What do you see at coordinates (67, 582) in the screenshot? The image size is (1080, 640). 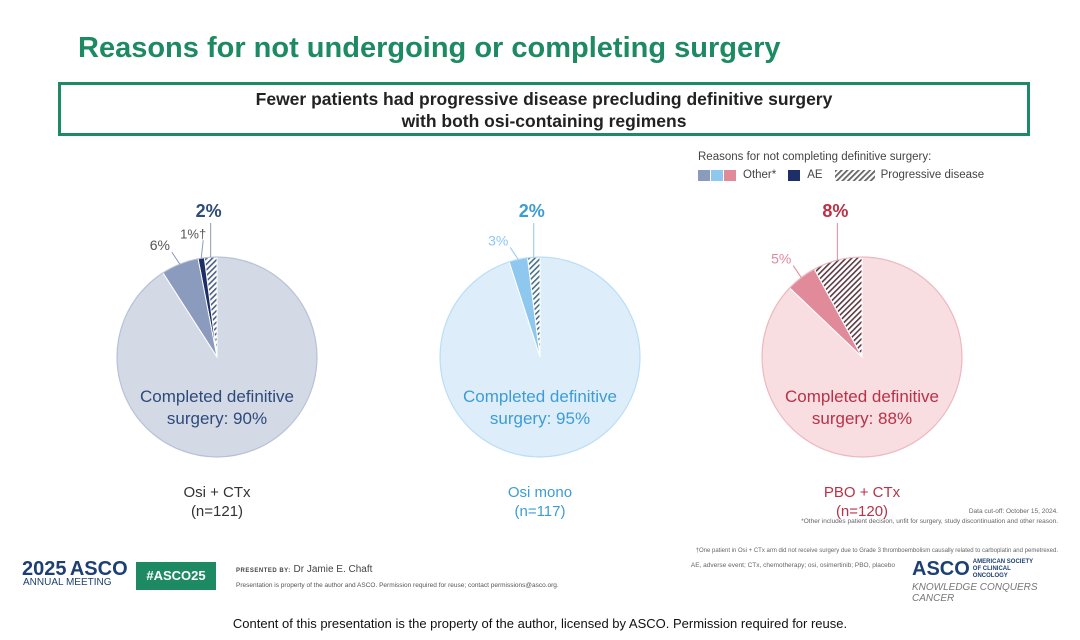 I see `asco-meeting: ANNUAL MEETING` at bounding box center [67, 582].